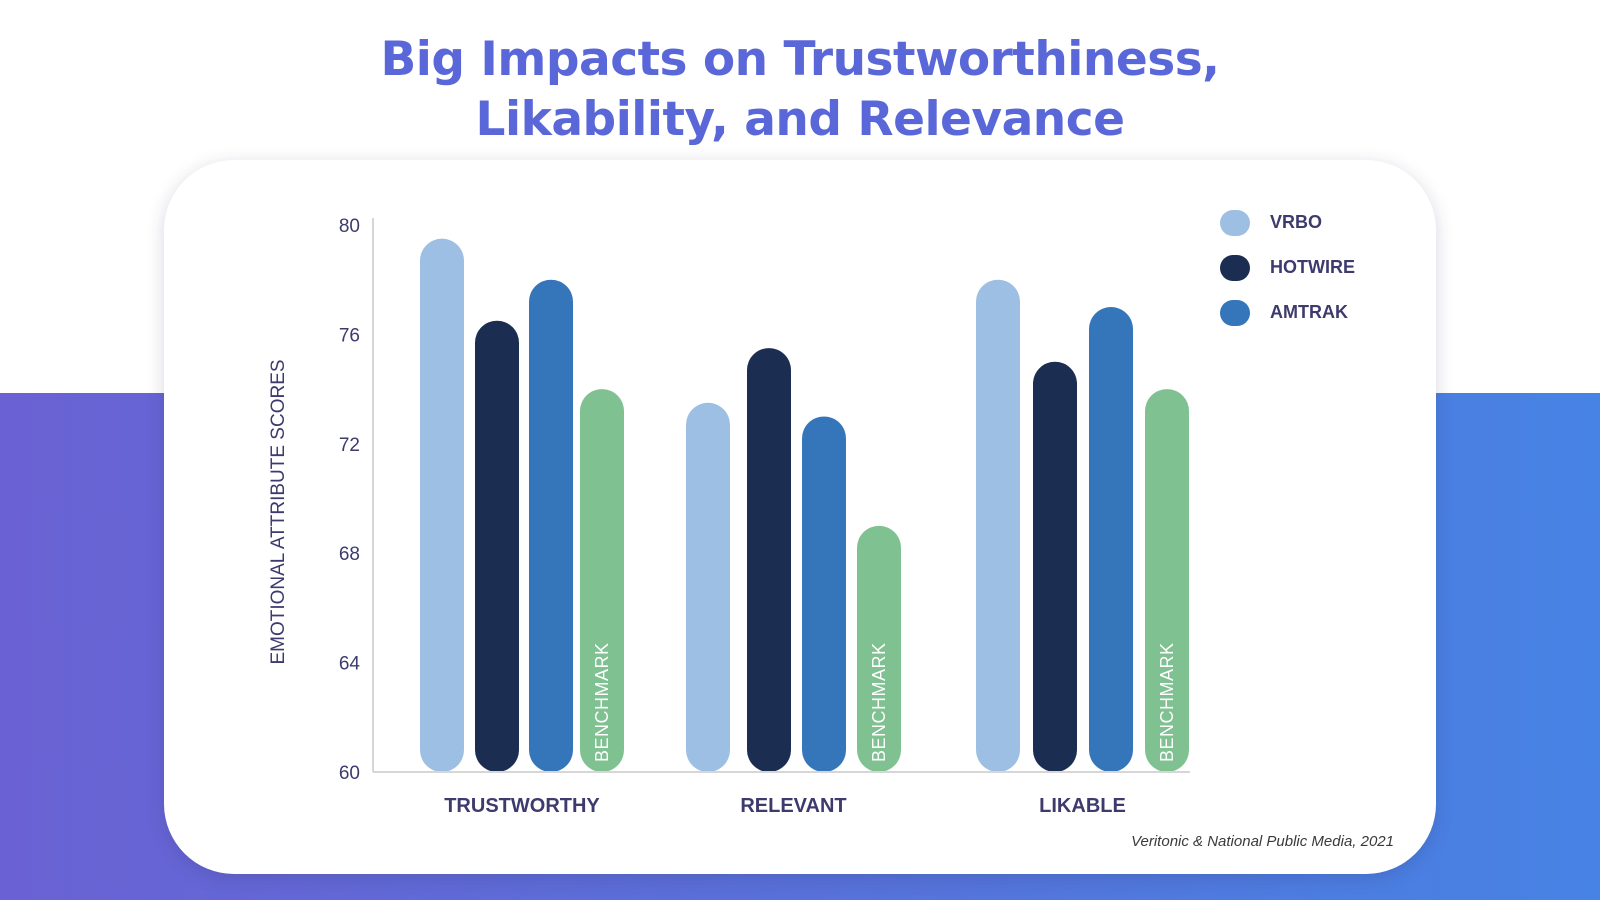  What do you see at coordinates (1235, 312) in the screenshot?
I see `legend-swatch-amtrak` at bounding box center [1235, 312].